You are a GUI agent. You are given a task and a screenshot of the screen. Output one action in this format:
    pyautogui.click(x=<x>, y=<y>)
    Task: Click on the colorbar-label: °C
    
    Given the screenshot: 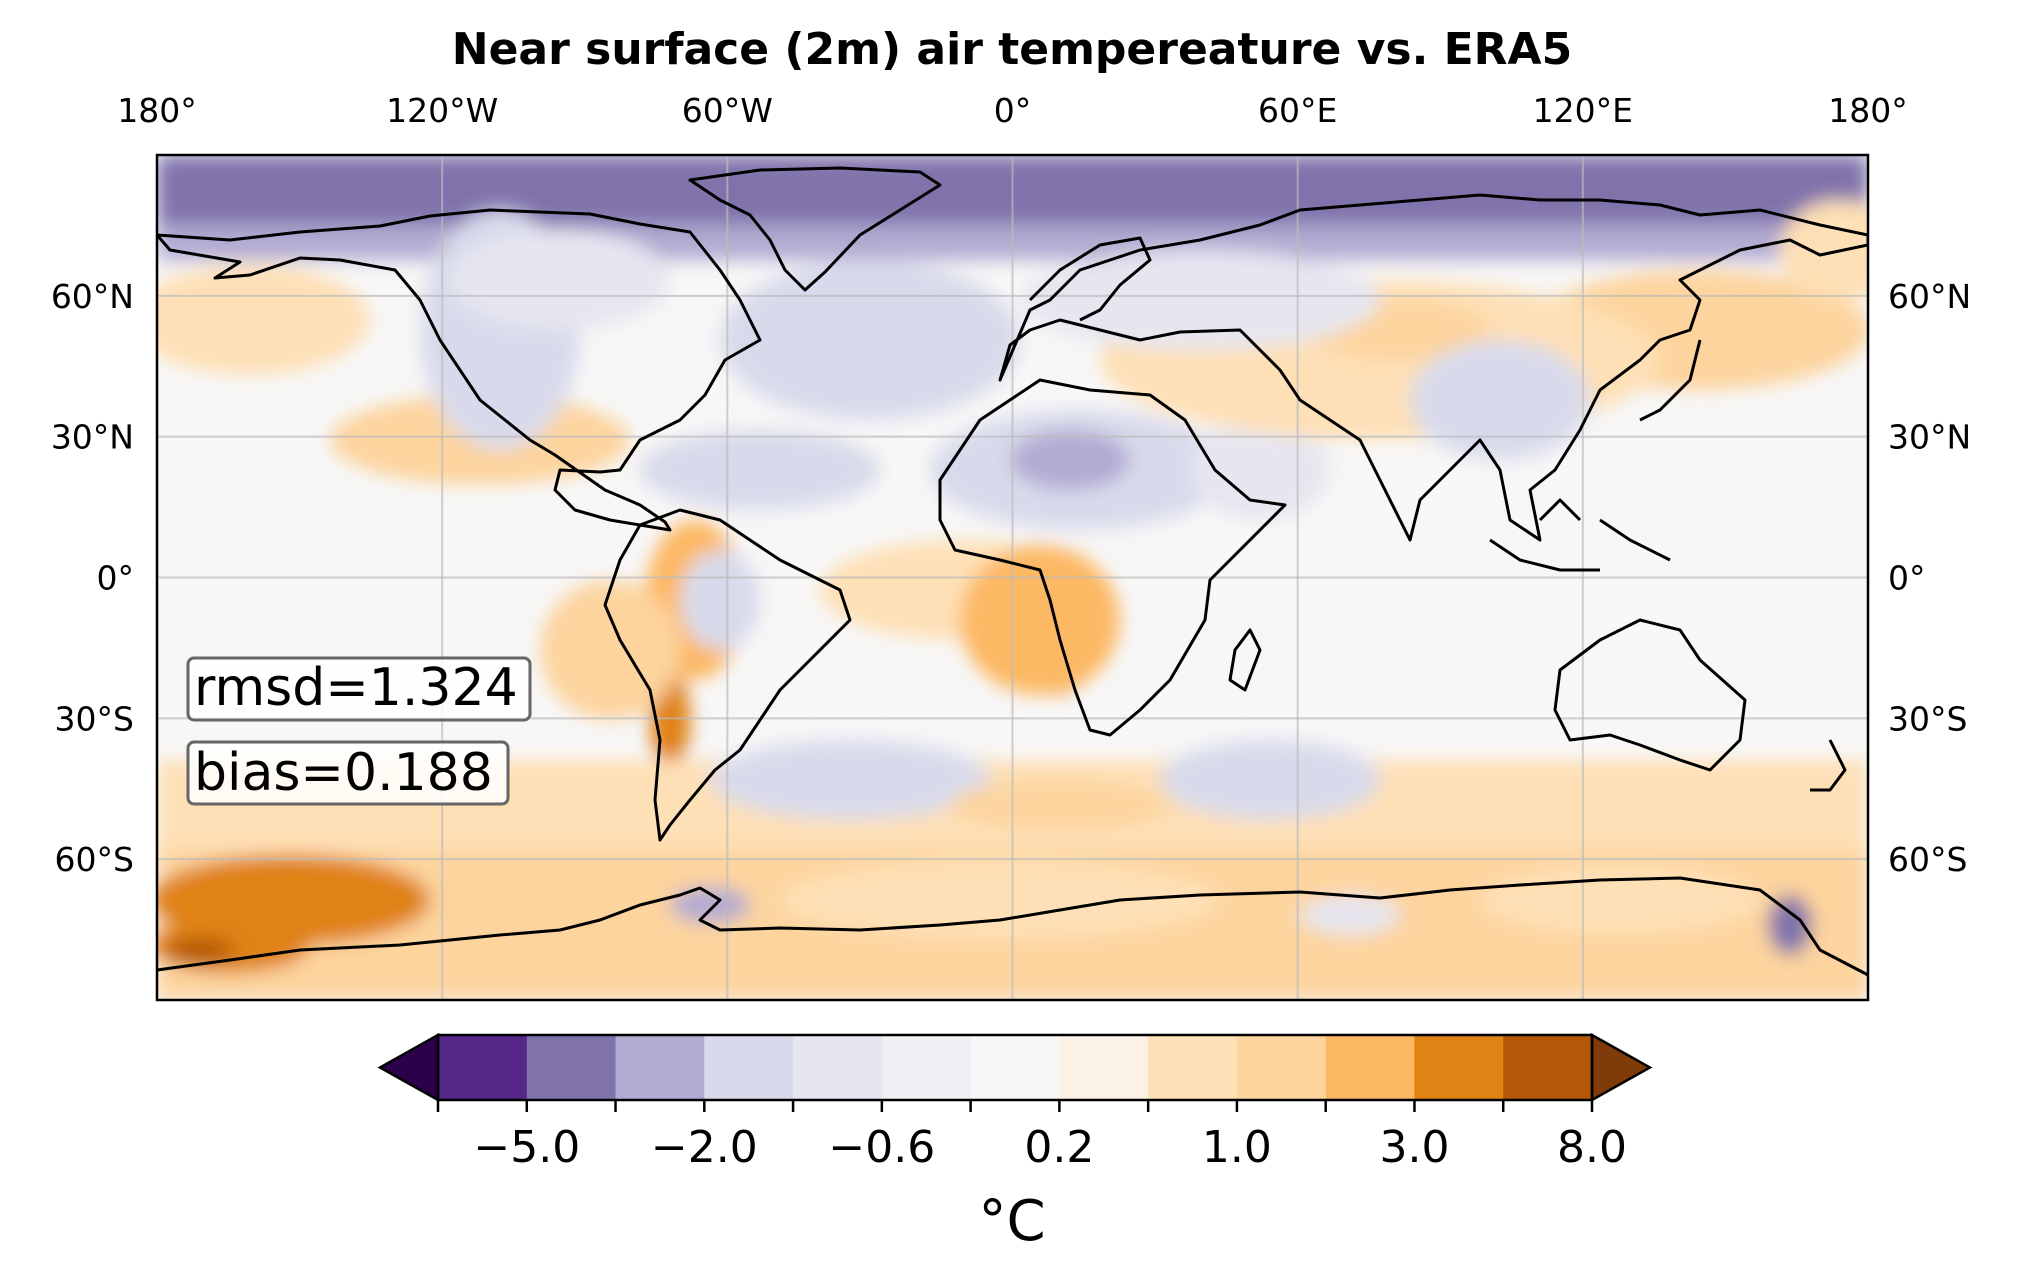 What is the action you would take?
    pyautogui.click(x=1011, y=1221)
    